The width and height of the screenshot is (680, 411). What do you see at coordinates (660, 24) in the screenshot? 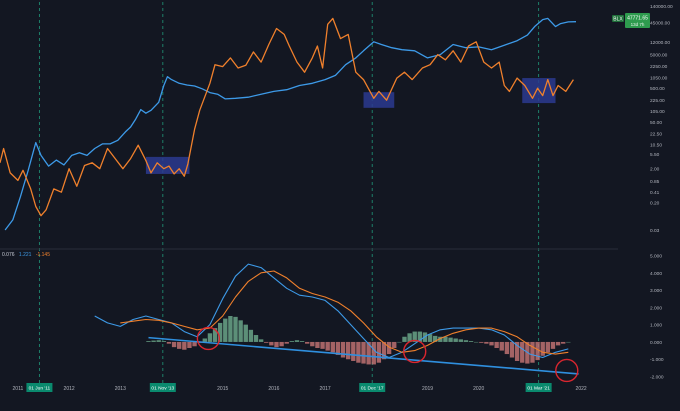
I see `price-tick-label: 45000.00` at bounding box center [660, 24].